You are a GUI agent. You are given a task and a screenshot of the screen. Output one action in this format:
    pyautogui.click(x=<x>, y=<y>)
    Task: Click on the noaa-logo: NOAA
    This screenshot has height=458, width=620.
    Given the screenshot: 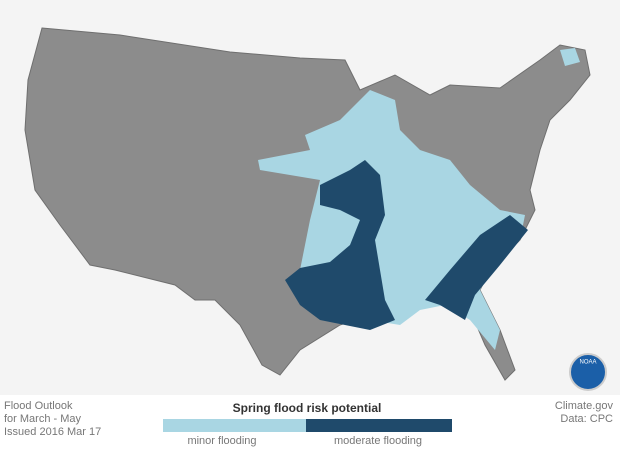 What is the action you would take?
    pyautogui.click(x=588, y=372)
    